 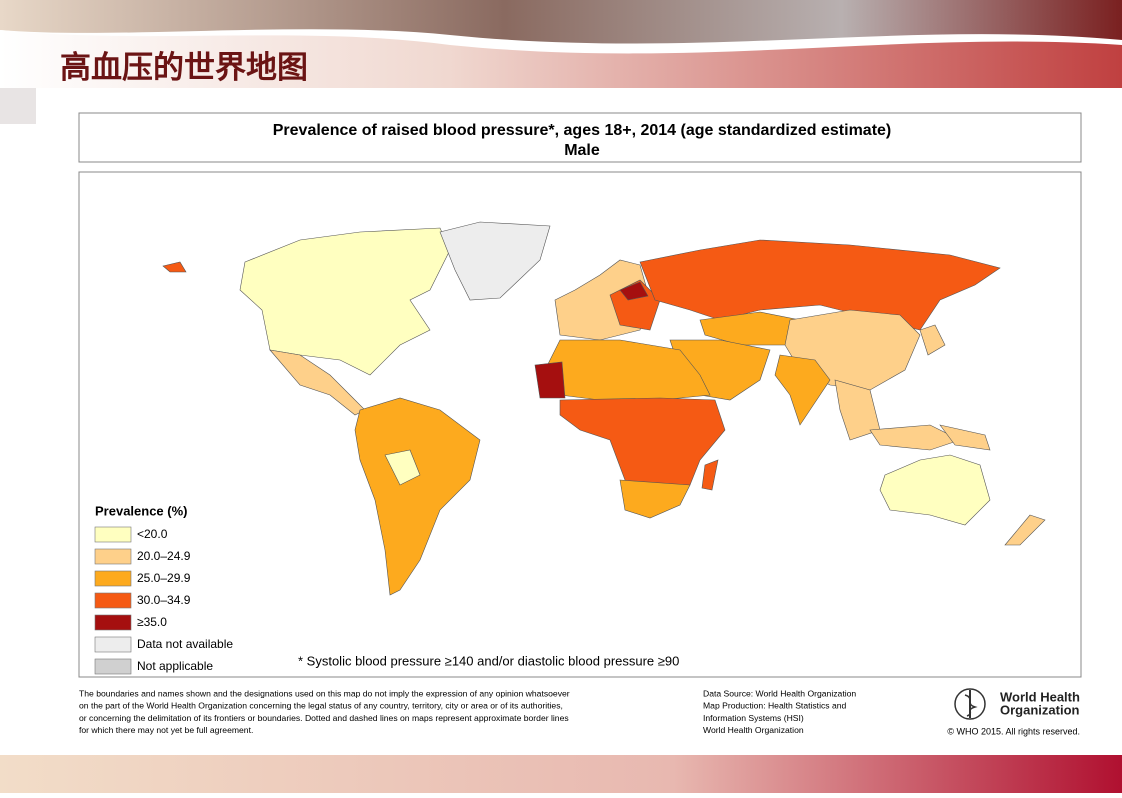 I want to click on corner, so click(x=18, y=106).